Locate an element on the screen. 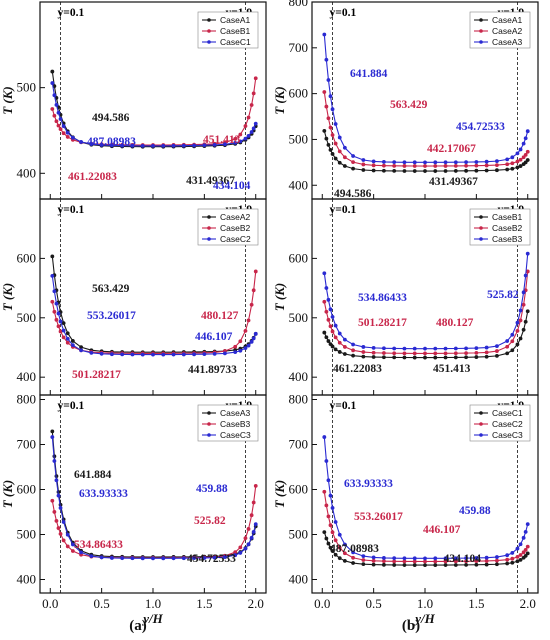 Image resolution: width=550 pixels, height=640 pixels. ref-line-label: y=0.1 is located at coordinates (343, 406).